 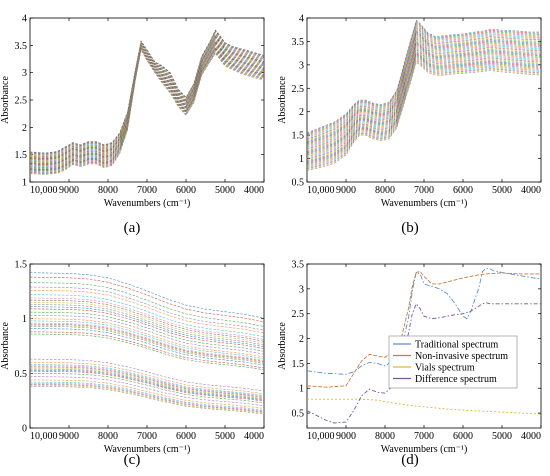 I want to click on panel-label: (c), so click(x=132, y=460).